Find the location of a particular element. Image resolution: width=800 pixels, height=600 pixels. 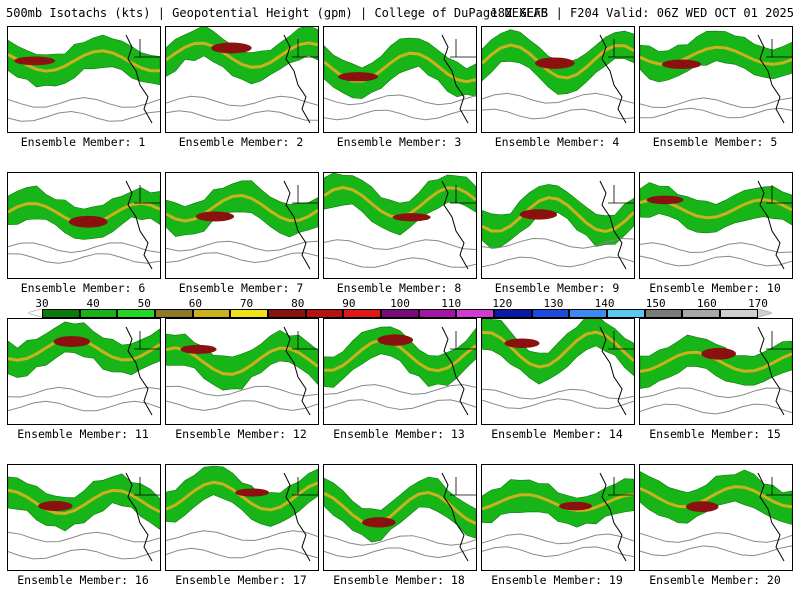

ensemble-member-label: Ensemble Member: 11 is located at coordinates (83, 434).